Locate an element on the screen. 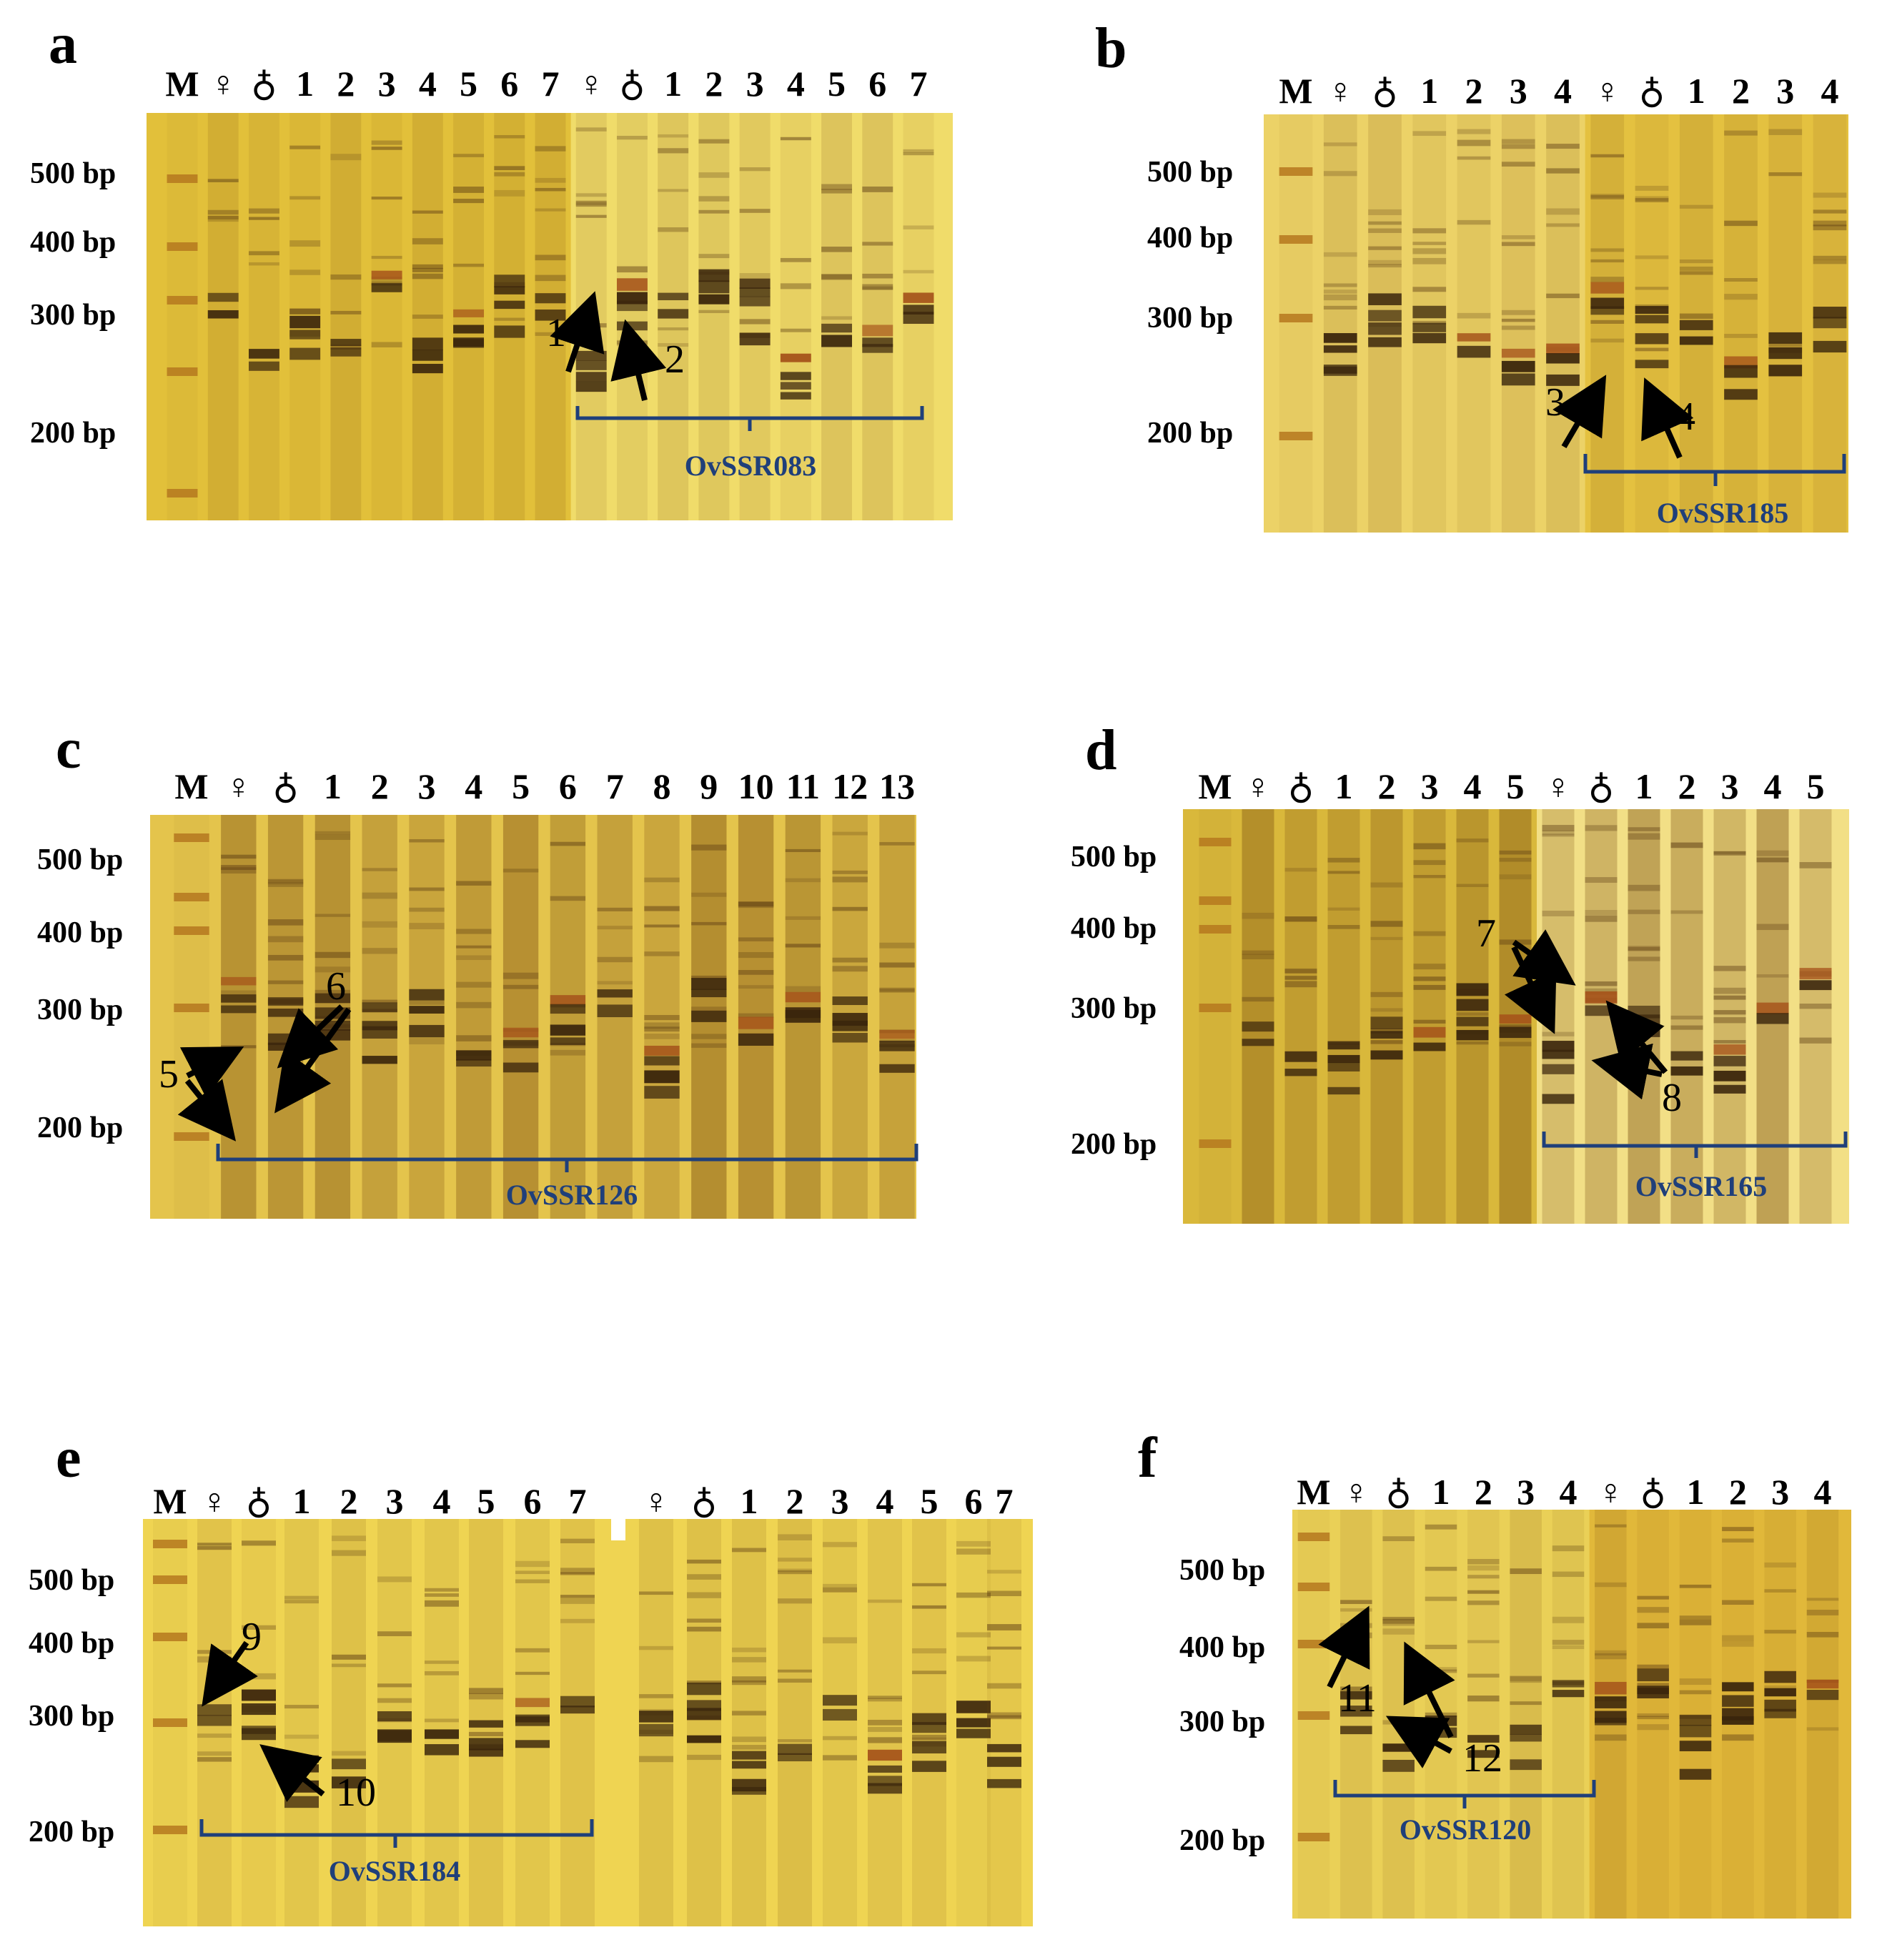 This screenshot has width=1877, height=1960. gel-notch is located at coordinates (618, 1530).